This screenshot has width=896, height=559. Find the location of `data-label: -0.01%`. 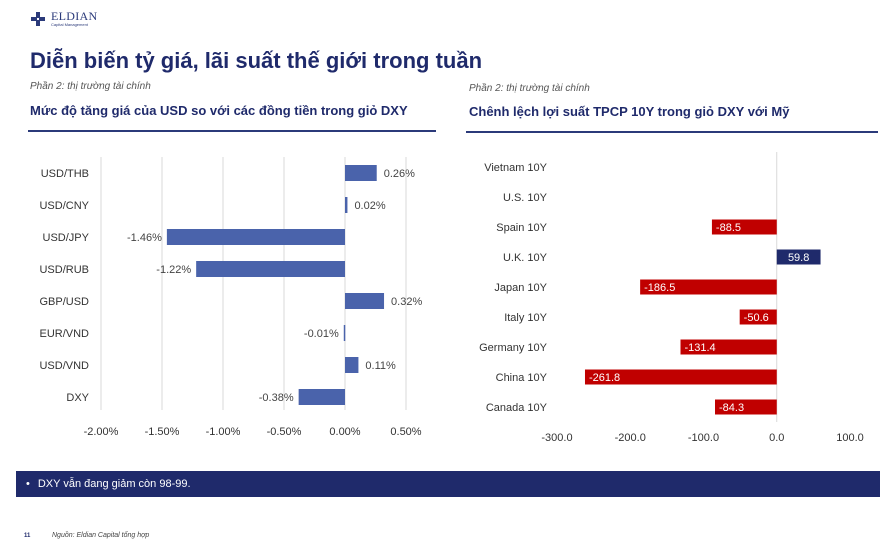

data-label: -0.01% is located at coordinates (321, 334).